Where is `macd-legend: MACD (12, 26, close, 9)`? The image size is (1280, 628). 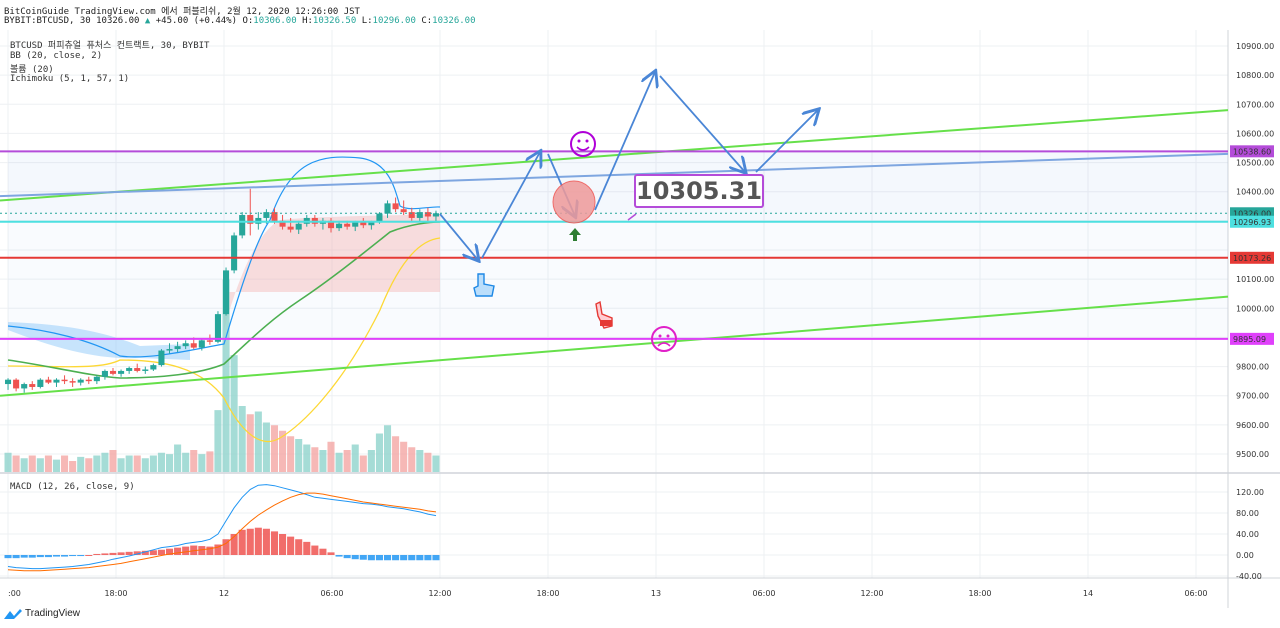
macd-legend: MACD (12, 26, close, 9) is located at coordinates (72, 487).